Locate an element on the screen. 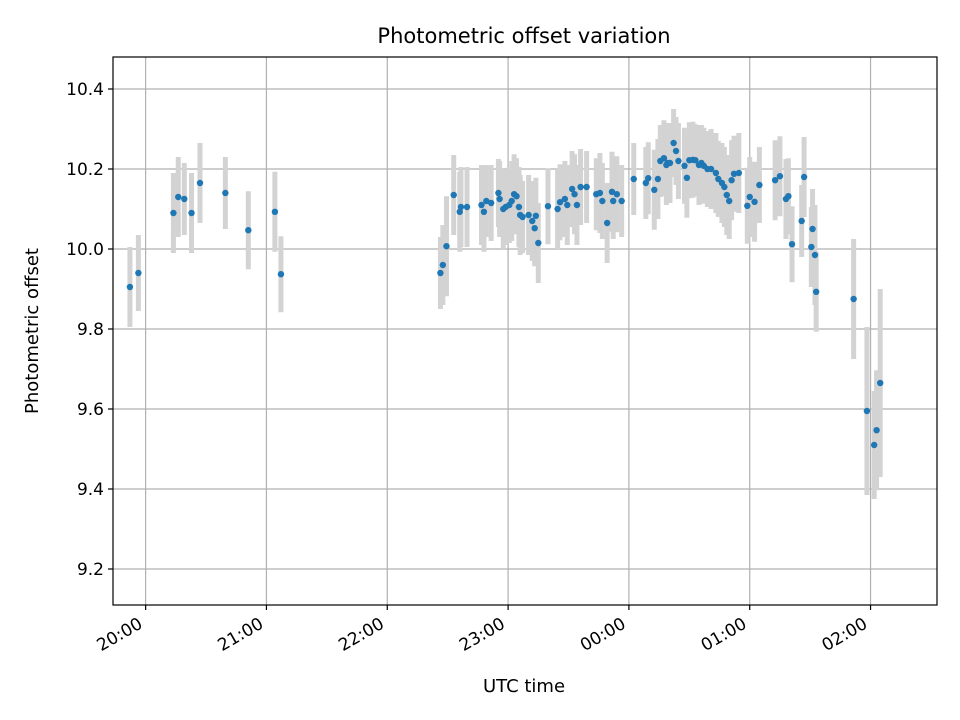 This screenshot has width=960, height=720. y-axis: 9.2 9.4 9.6 9.8 10.0 10.2 10.4 is located at coordinates (89, 330).